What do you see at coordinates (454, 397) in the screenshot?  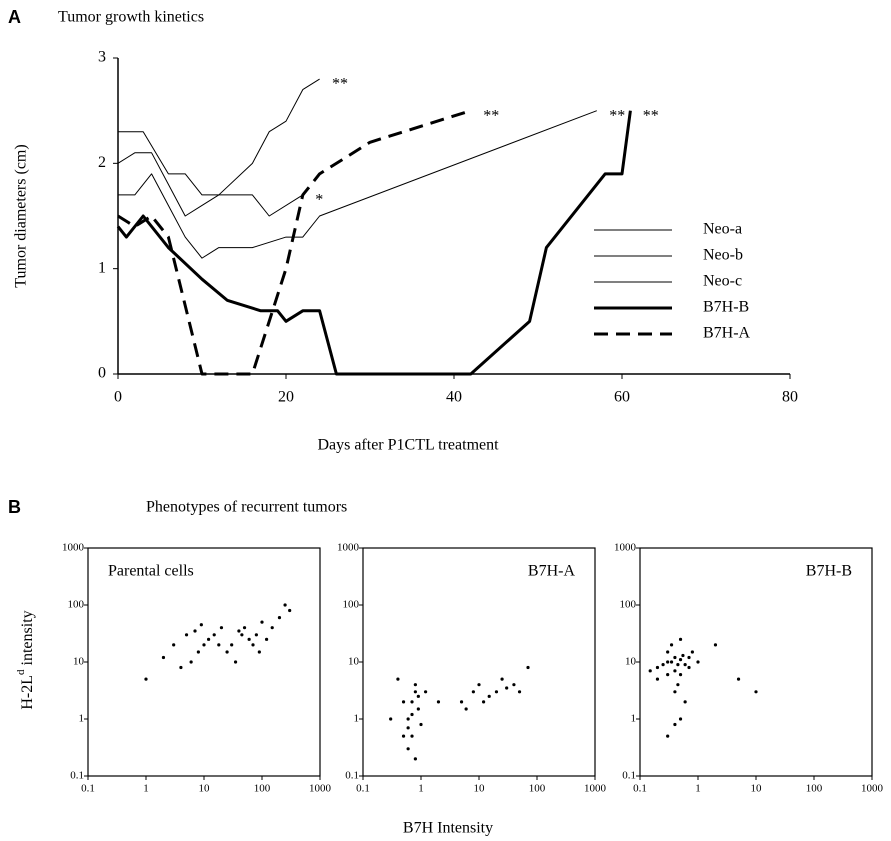 I see `x-tick-label: 40` at bounding box center [454, 397].